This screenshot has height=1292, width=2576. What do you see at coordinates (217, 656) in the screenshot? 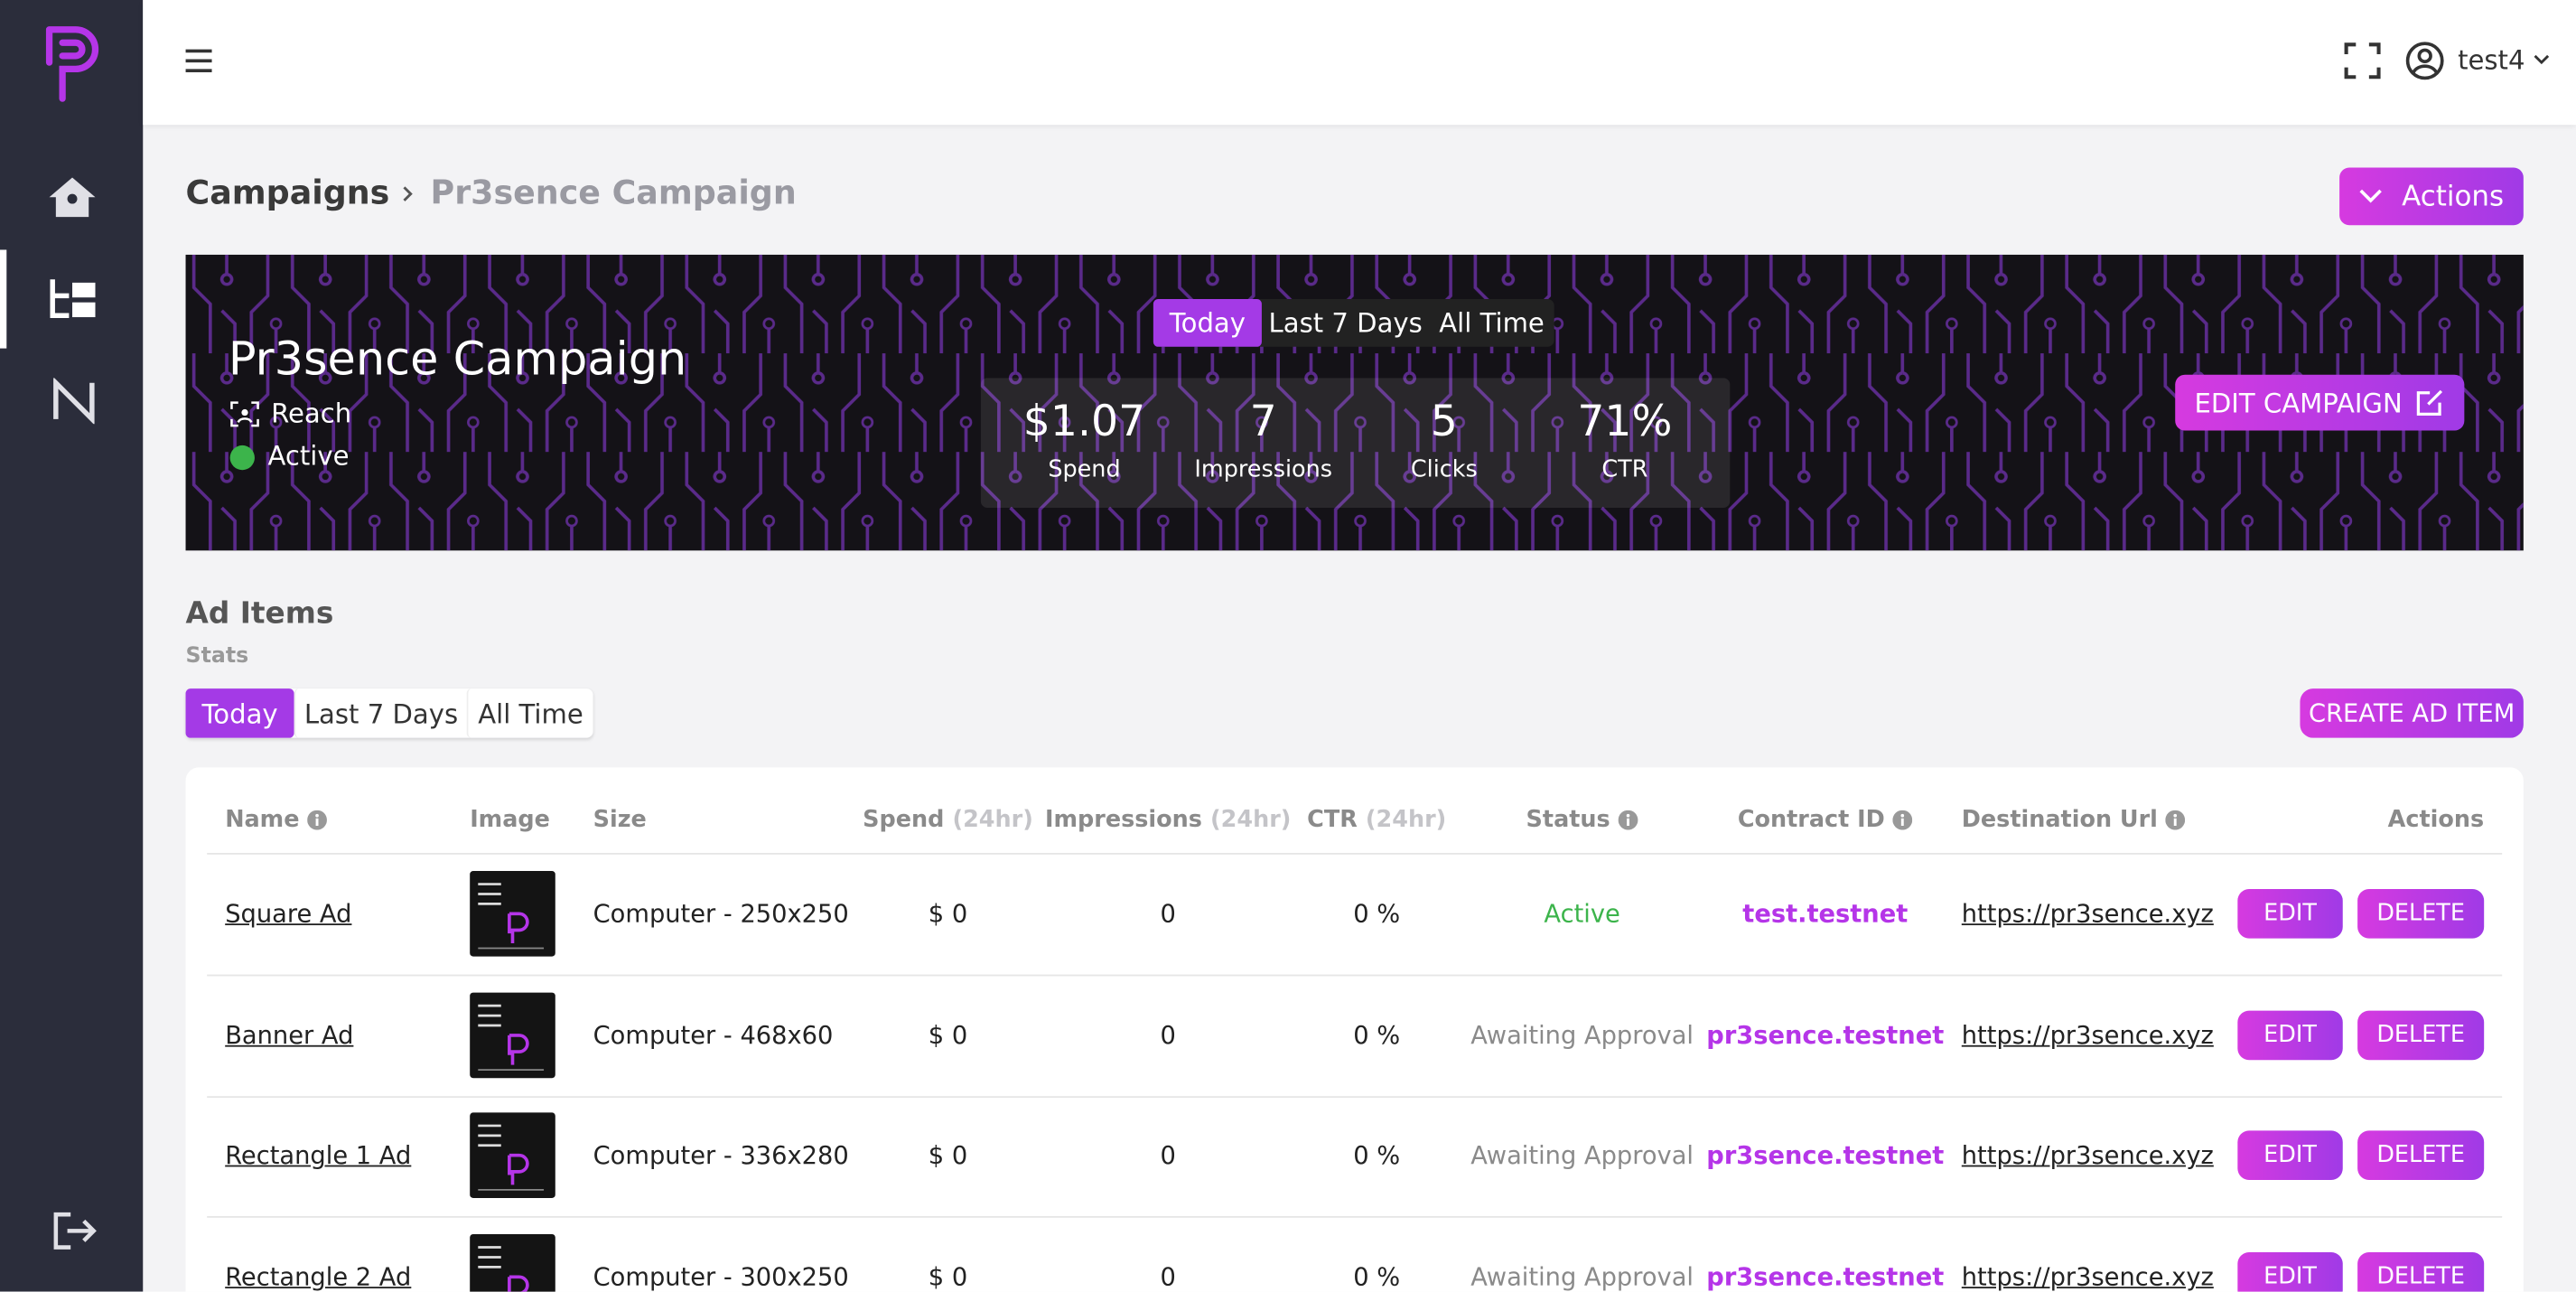
I see `section-subtitle: Stats` at bounding box center [217, 656].